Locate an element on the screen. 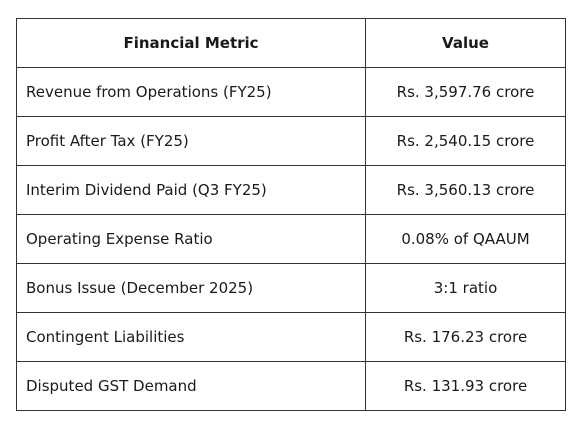  table-row: Operating Expense Ratio 0.08% of QAAUM is located at coordinates (291, 239).